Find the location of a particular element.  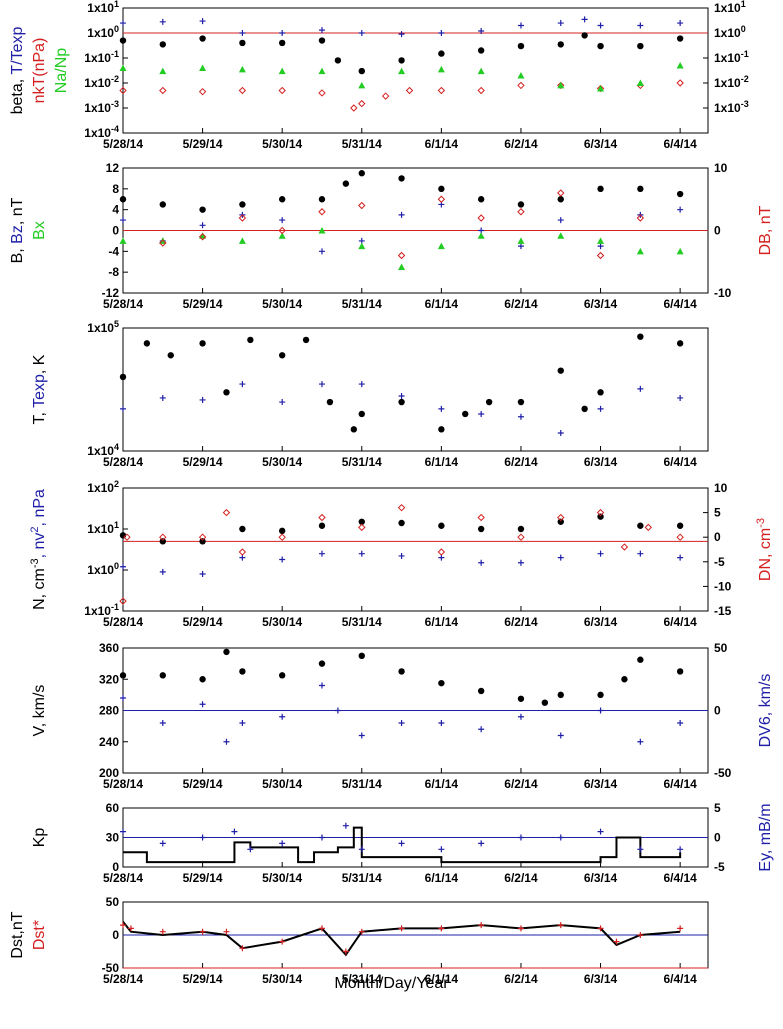

tick-label: 1x100 is located at coordinates (730, 32).